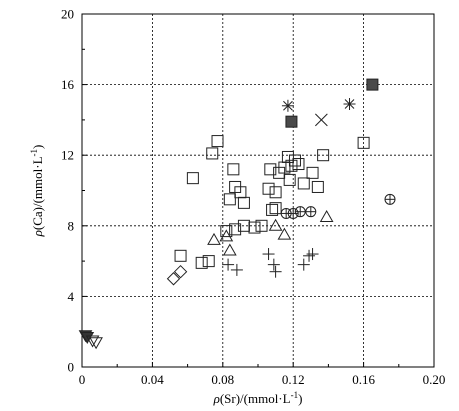 The width and height of the screenshot is (459, 411). I want to click on x-axis-label-exponent: -1, so click(295, 395).